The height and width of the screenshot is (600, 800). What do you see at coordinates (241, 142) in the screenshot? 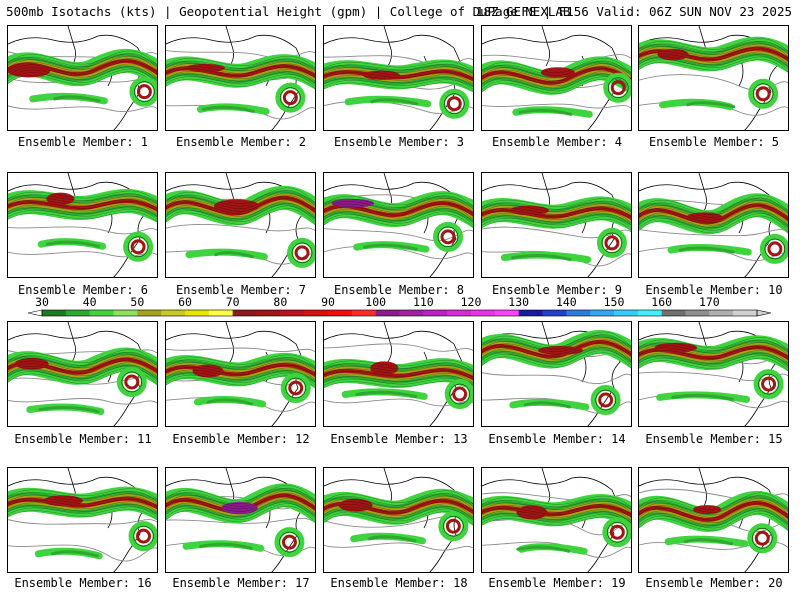
I see `panel-caption: Ensemble Member: 2` at bounding box center [241, 142].